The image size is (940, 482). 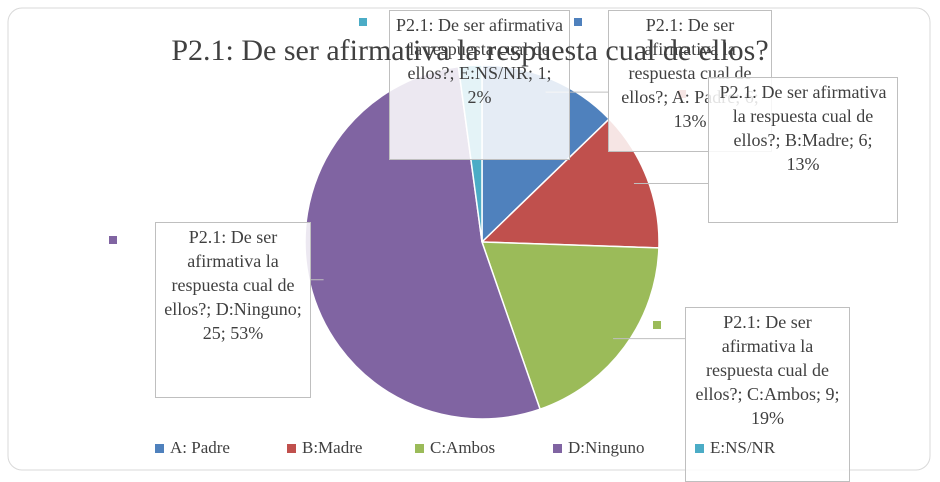 I want to click on legend-item: C:Ambos, so click(x=455, y=448).